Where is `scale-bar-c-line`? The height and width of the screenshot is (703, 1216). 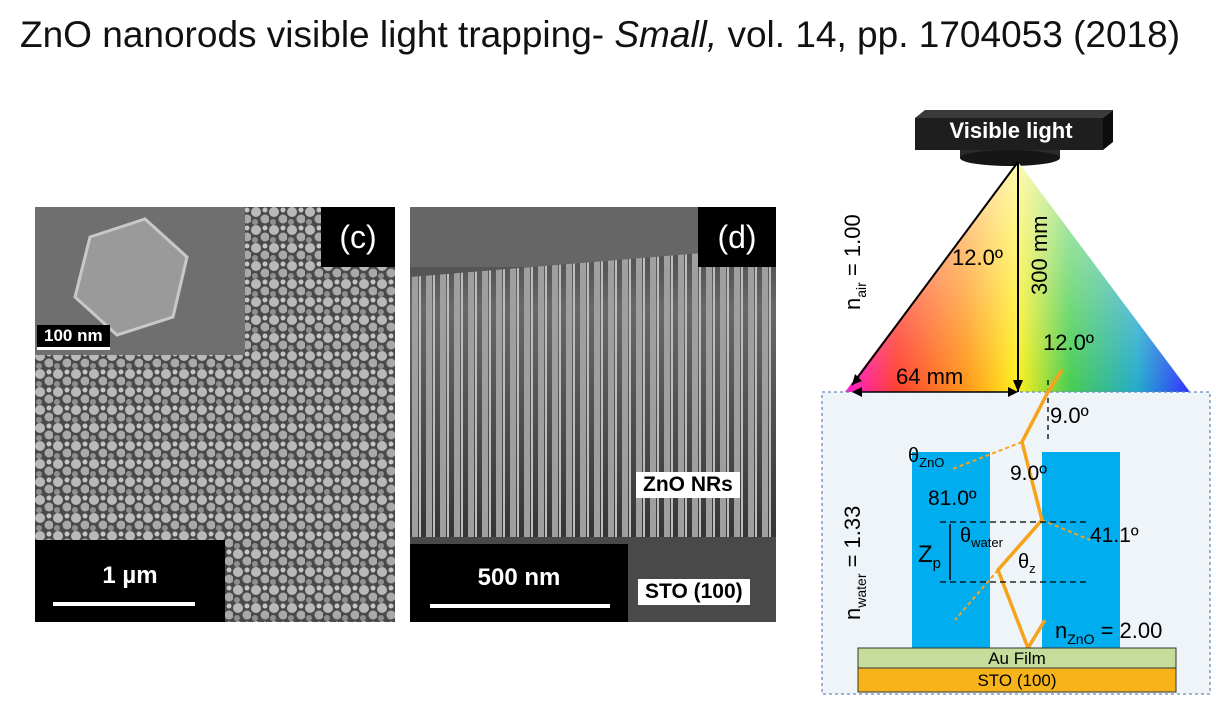 scale-bar-c-line is located at coordinates (124, 604).